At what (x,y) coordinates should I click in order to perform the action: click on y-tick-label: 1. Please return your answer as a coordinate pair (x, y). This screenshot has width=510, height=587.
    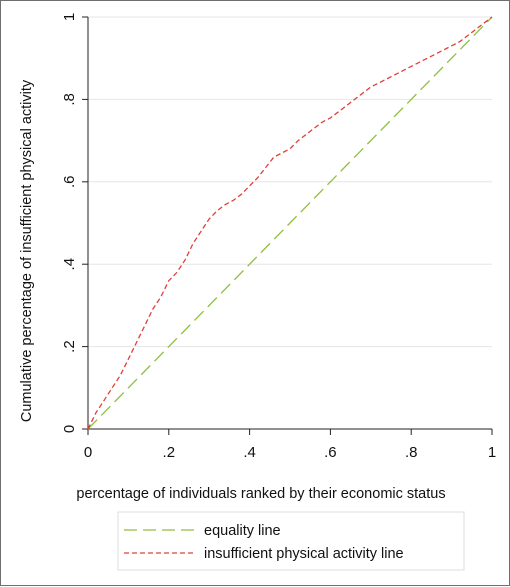
    Looking at the image, I should click on (69, 17).